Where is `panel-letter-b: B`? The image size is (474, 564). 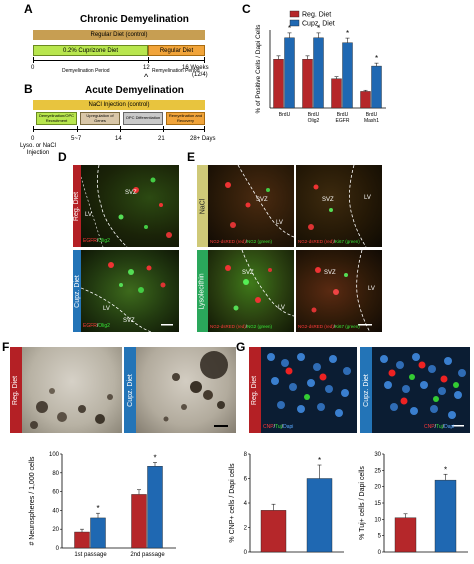 panel-letter-b: B is located at coordinates (28, 89).